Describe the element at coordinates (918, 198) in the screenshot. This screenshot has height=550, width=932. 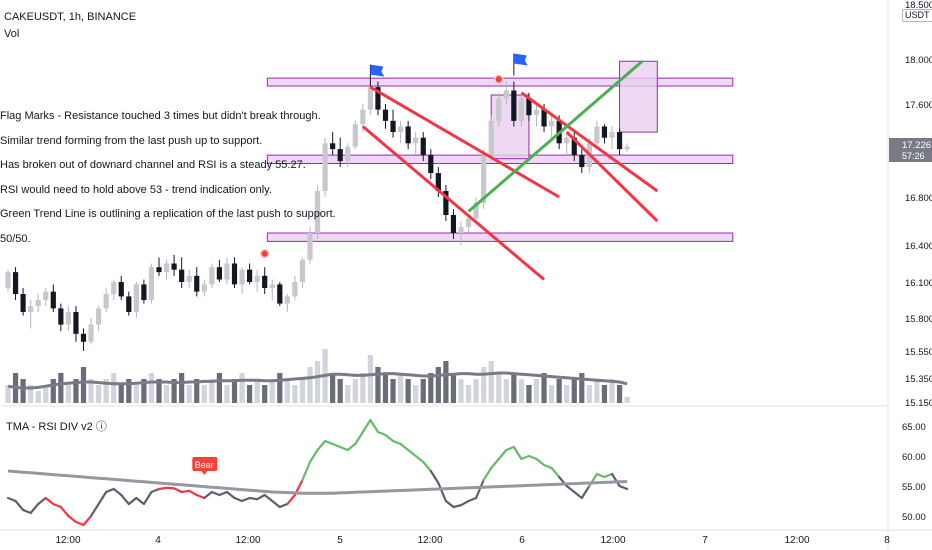
I see `price-tick-label: 16.800` at that location.